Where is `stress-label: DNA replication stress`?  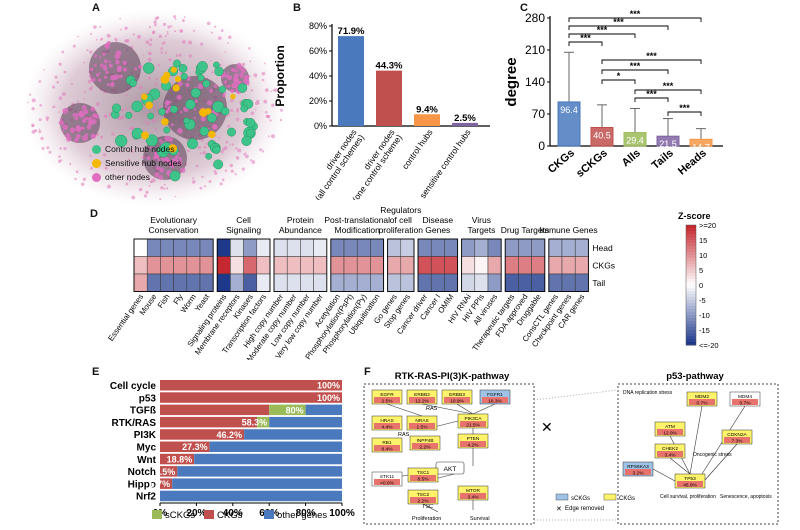 stress-label: DNA replication stress is located at coordinates (648, 393).